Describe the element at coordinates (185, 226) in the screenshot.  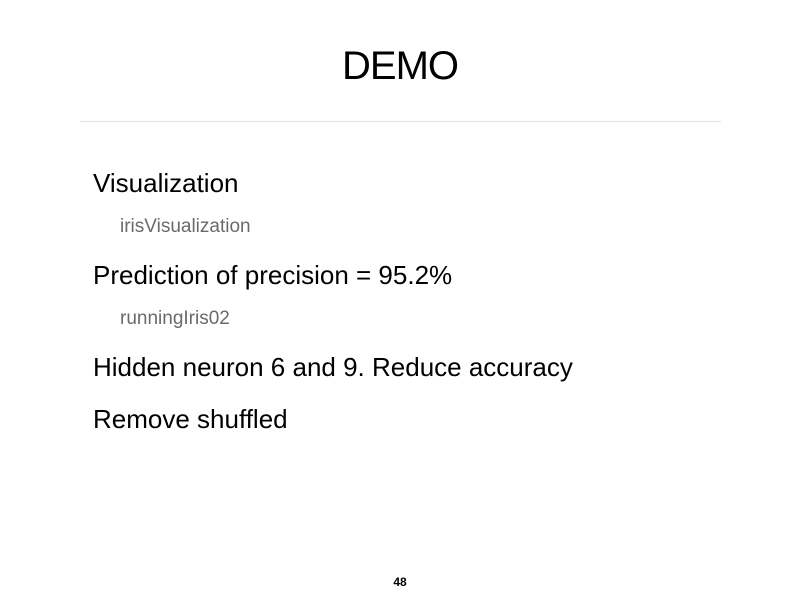
I see `sub-bullet-iris-visualization: irisVisualization` at that location.